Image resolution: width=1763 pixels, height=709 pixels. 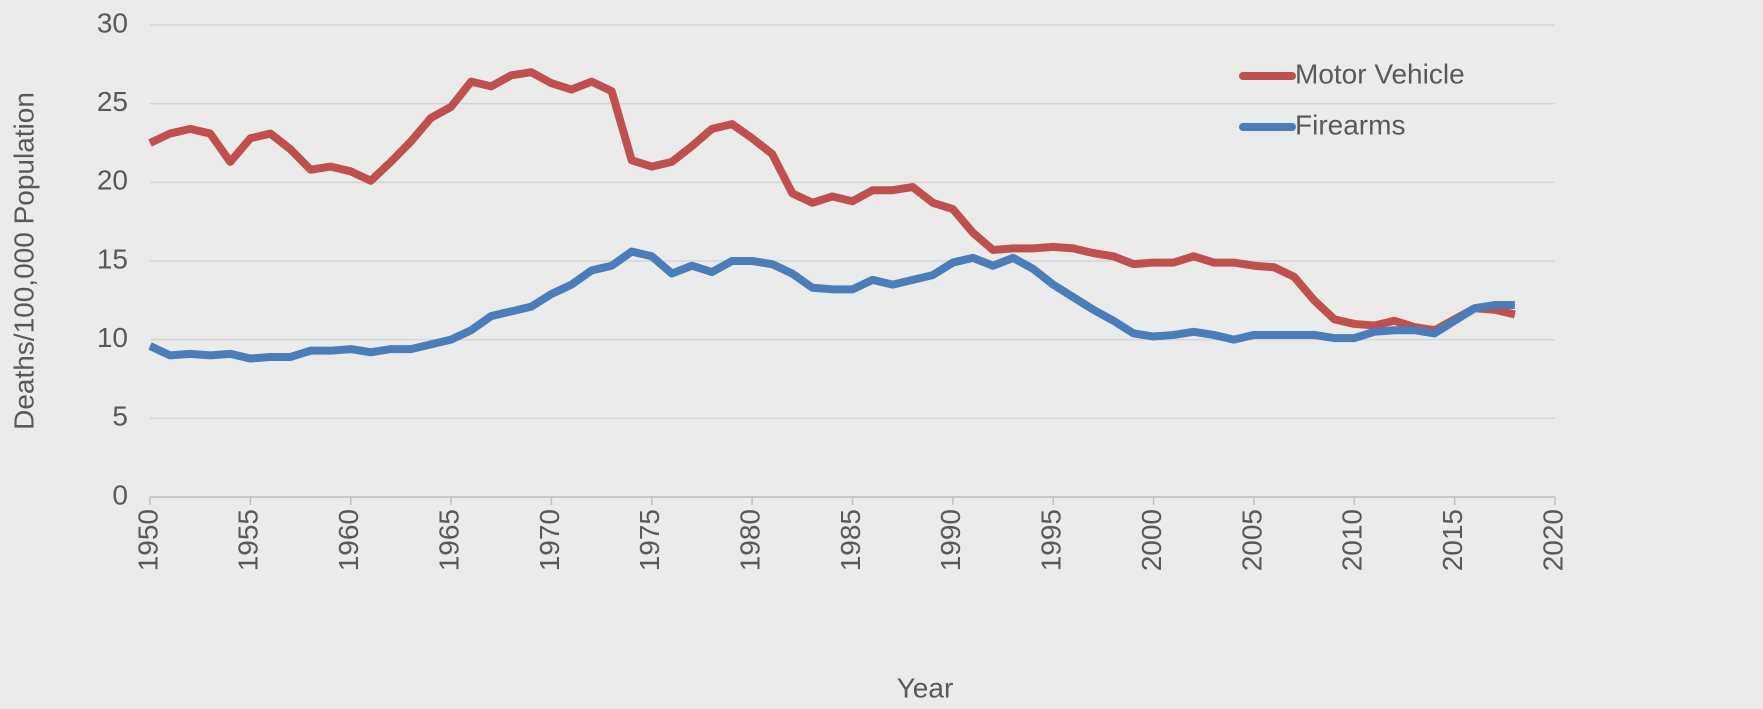 I want to click on x-tick-label: 1985, so click(x=850, y=540).